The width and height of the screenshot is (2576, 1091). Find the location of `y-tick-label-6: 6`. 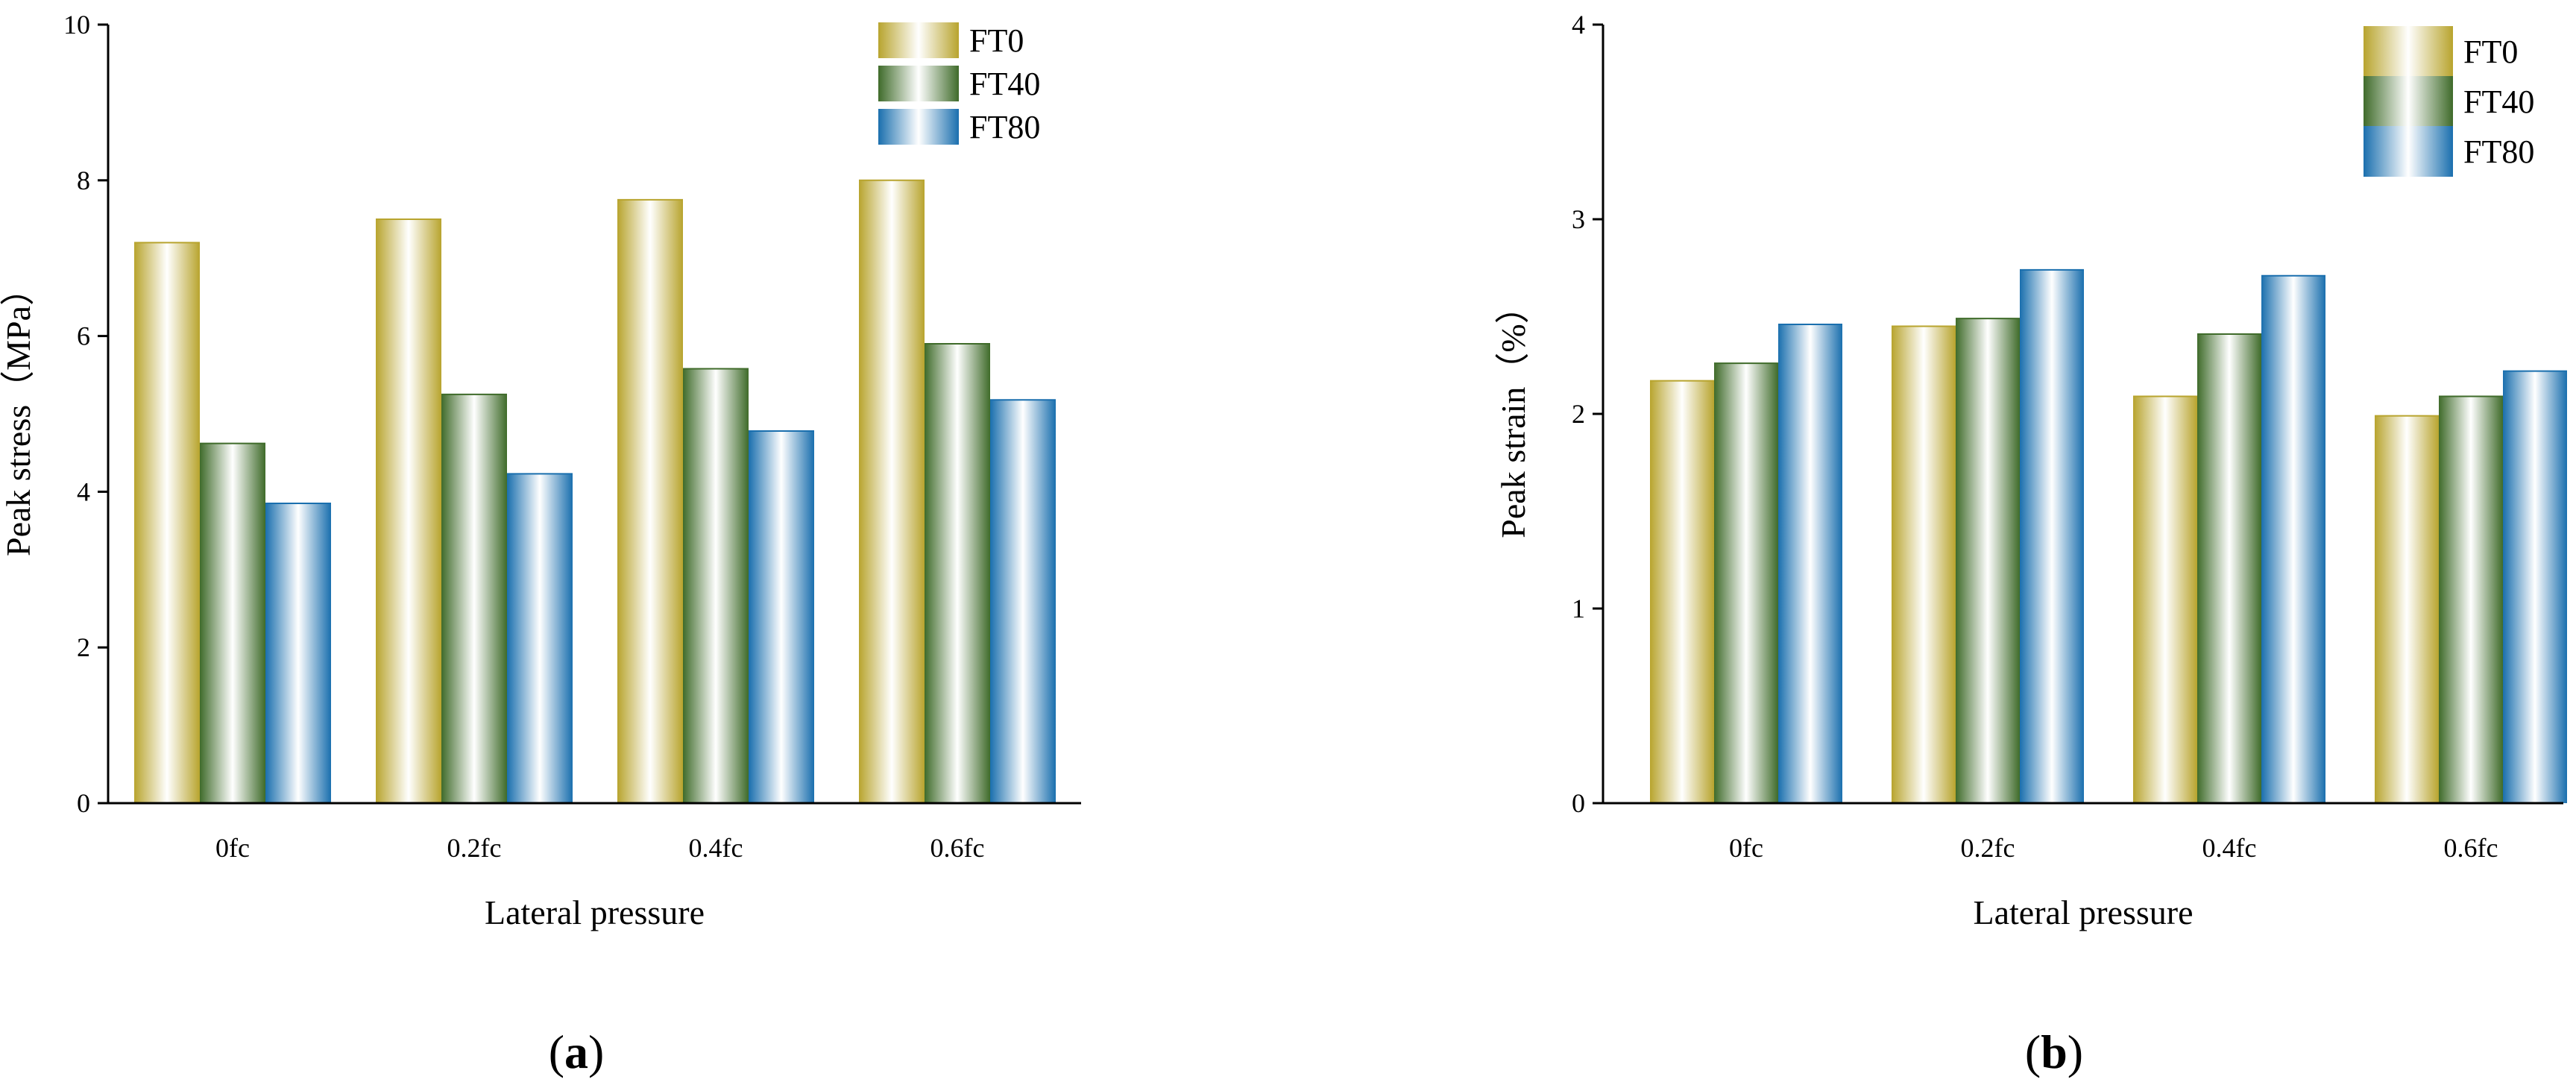

y-tick-label-6: 6 is located at coordinates (83, 336).